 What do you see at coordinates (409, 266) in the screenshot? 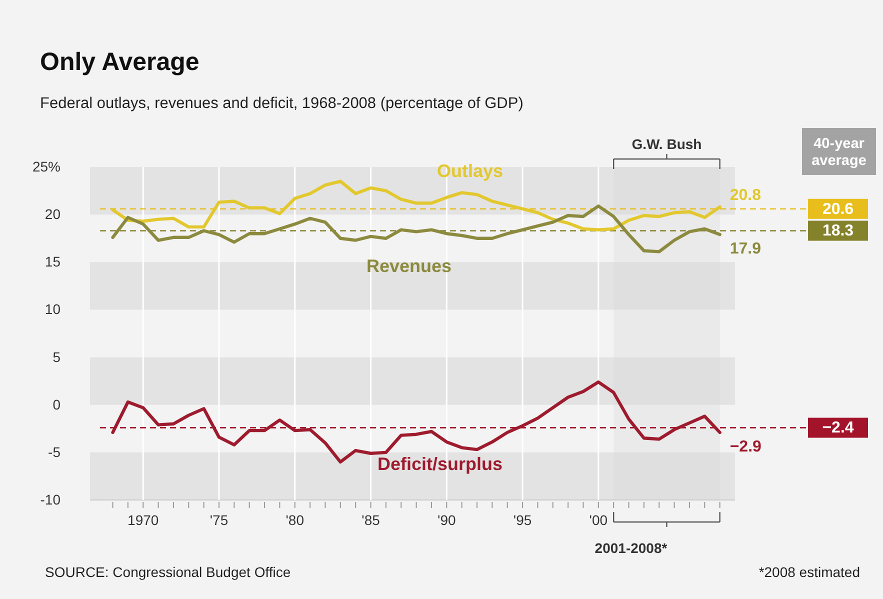
I see `series-label: Revenues` at bounding box center [409, 266].